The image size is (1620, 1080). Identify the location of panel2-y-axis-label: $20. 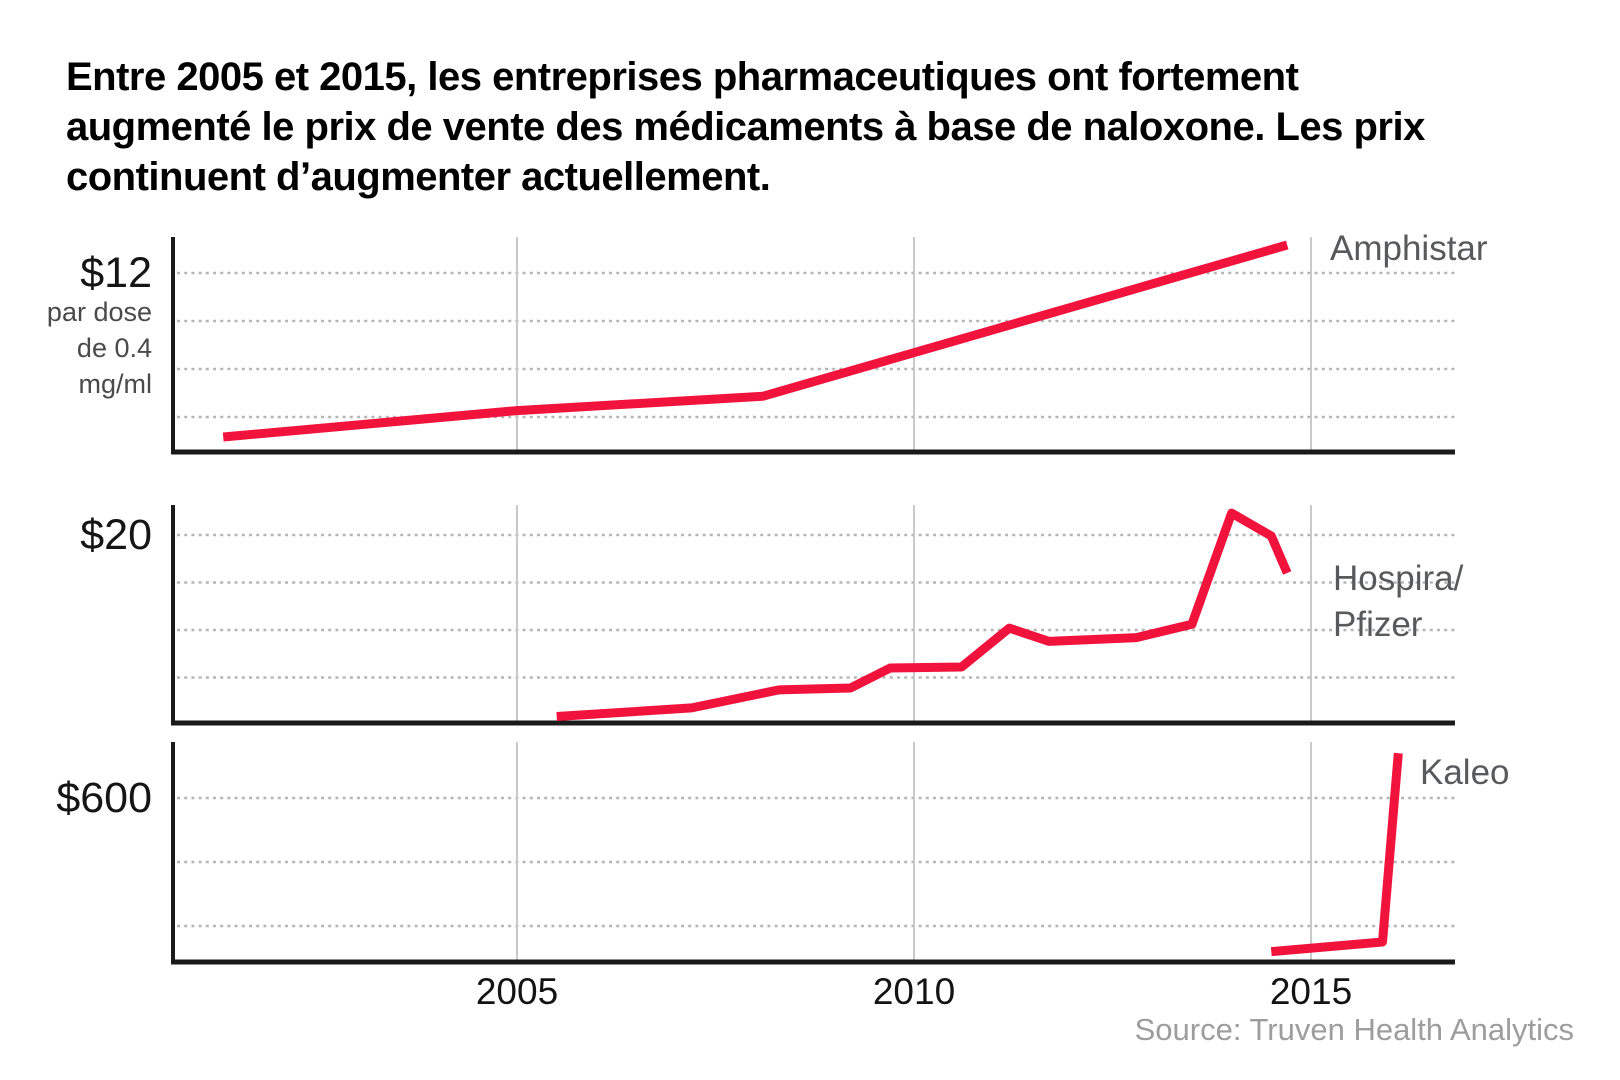
(116, 535).